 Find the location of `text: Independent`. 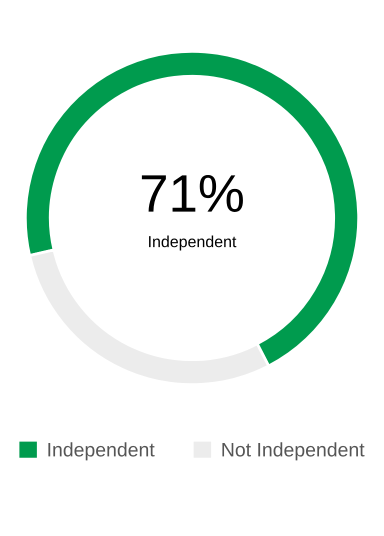

text: Independent is located at coordinates (192, 243).